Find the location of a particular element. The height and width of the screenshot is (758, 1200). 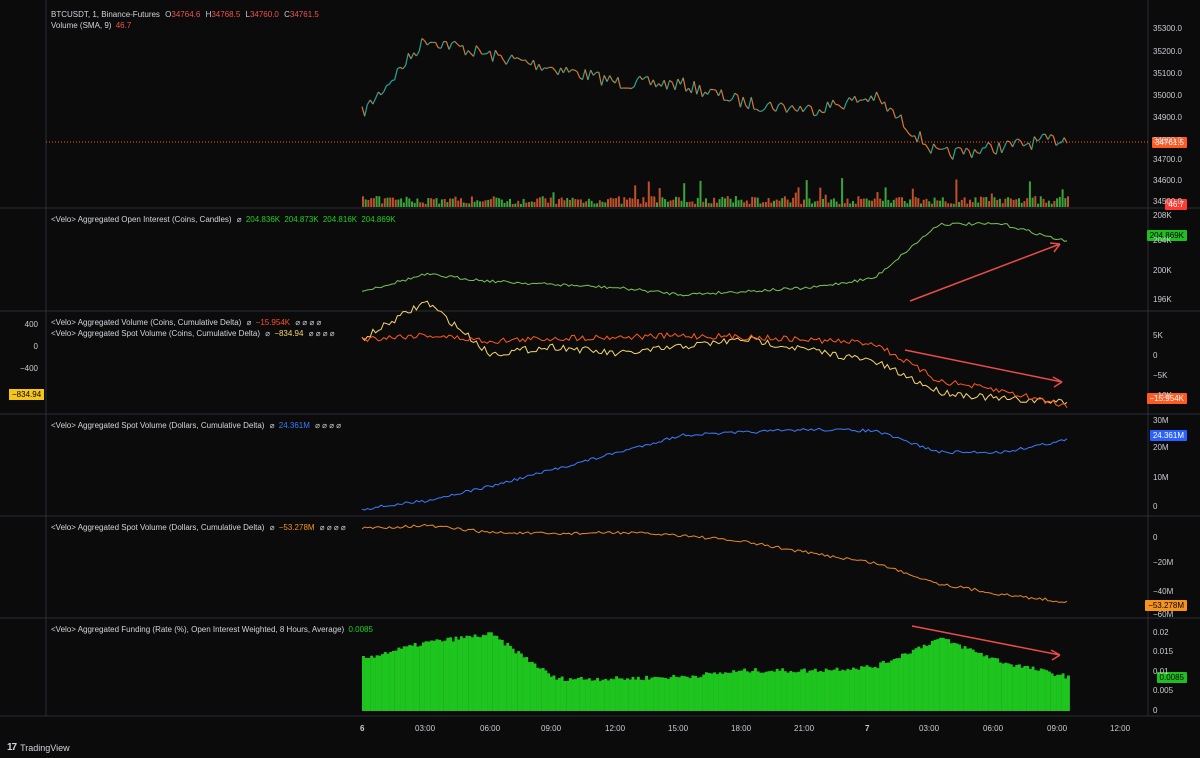

right-axis-label: 10M is located at coordinates (1161, 477).